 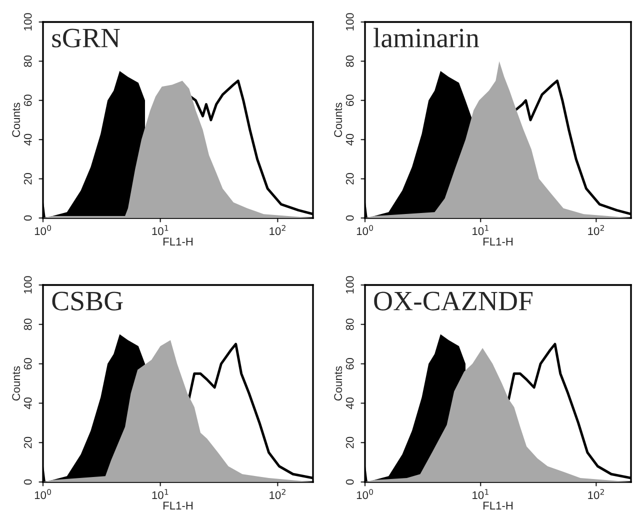 I want to click on chart-title: OX-CAZNDF, so click(x=453, y=301).